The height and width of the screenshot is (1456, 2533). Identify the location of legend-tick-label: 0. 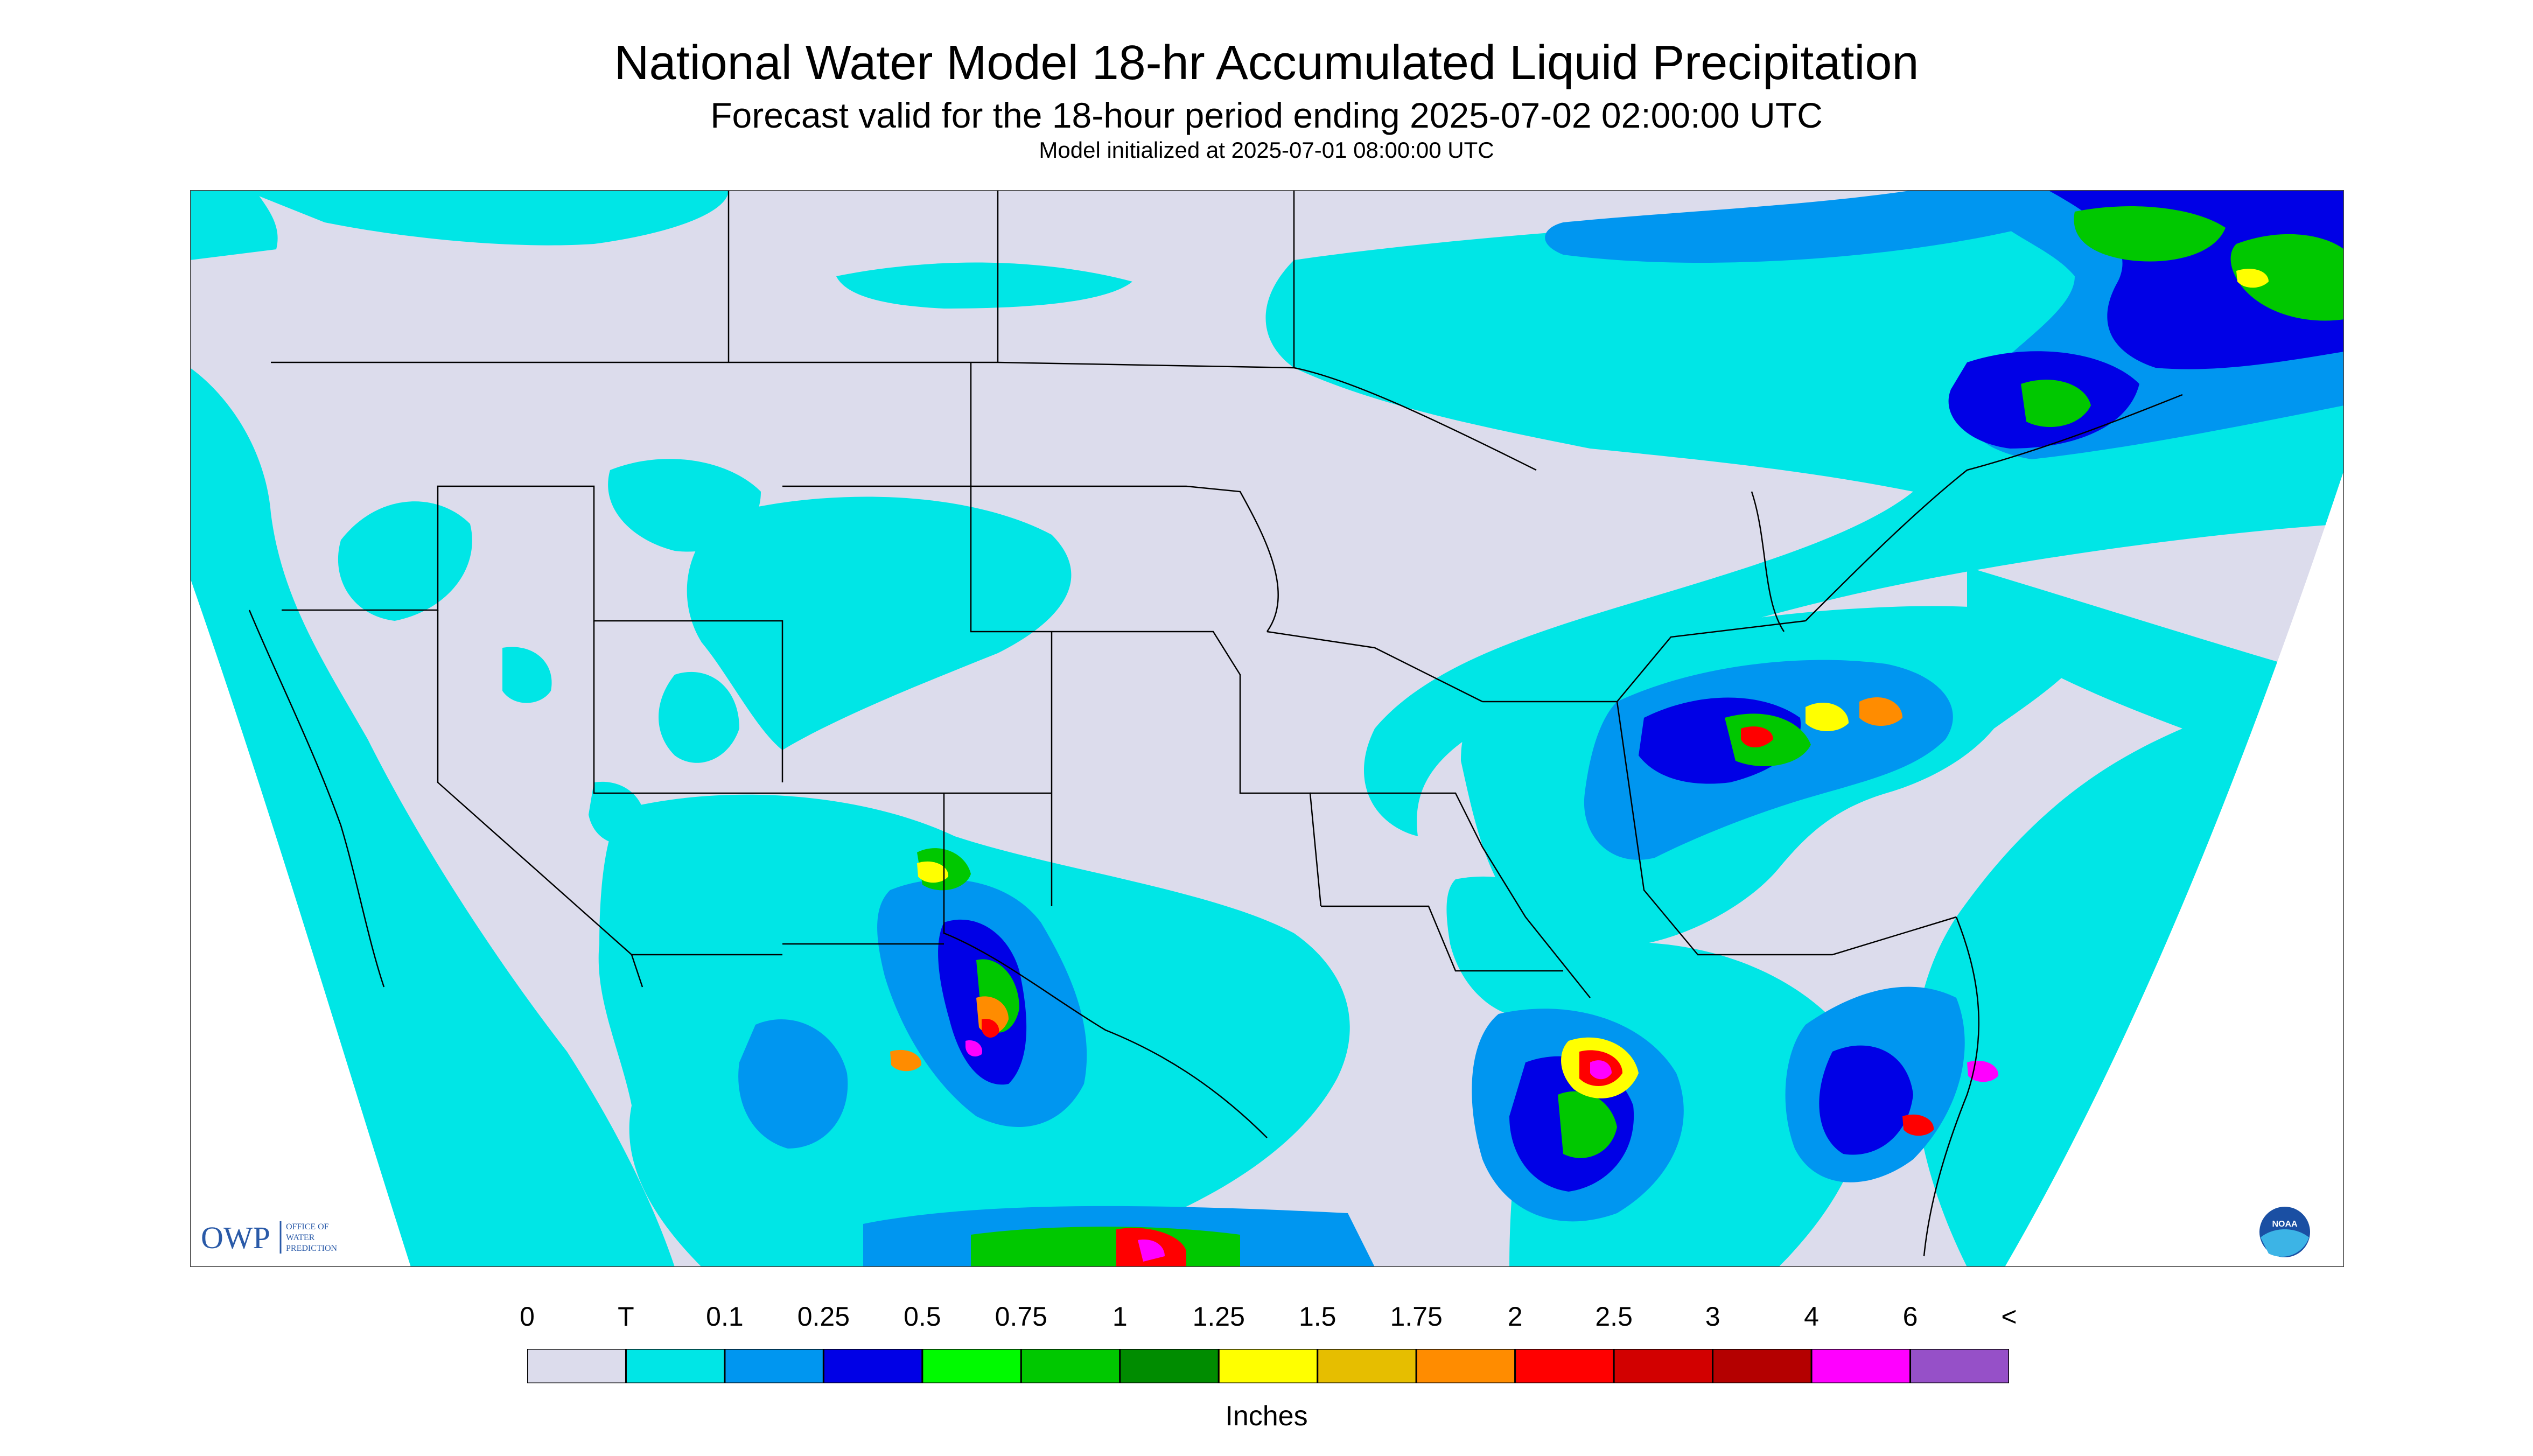
(527, 1316).